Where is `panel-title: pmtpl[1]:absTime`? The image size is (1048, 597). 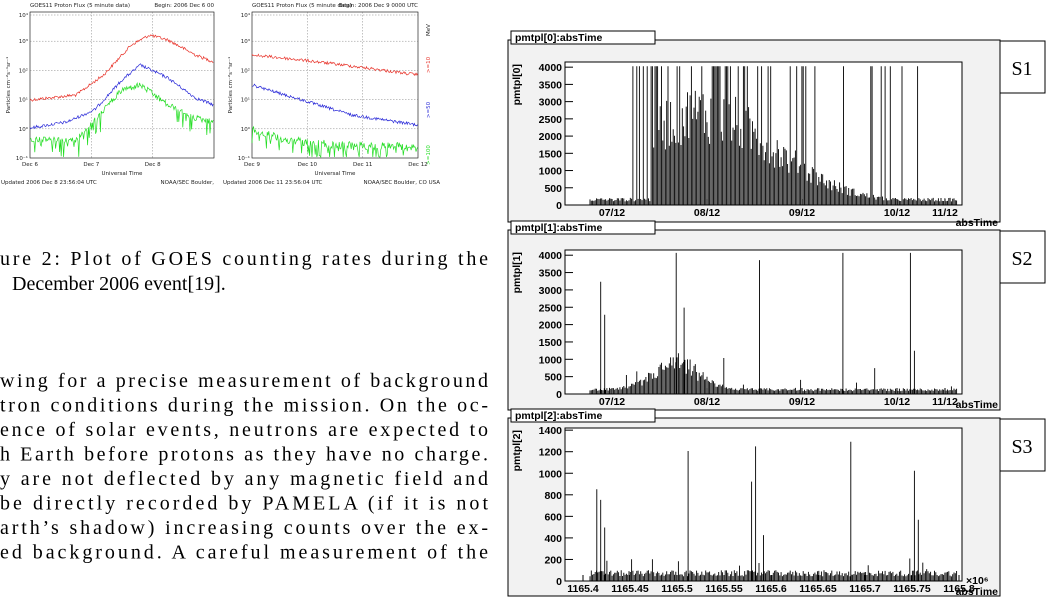
panel-title: pmtpl[1]:absTime is located at coordinates (558, 228).